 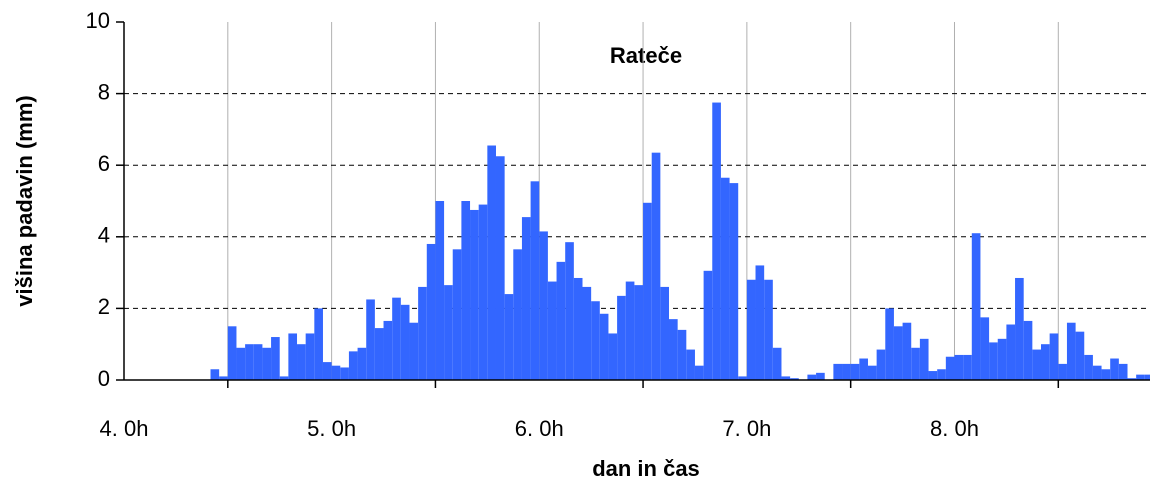 What do you see at coordinates (646, 55) in the screenshot?
I see `chart-title: Rateče` at bounding box center [646, 55].